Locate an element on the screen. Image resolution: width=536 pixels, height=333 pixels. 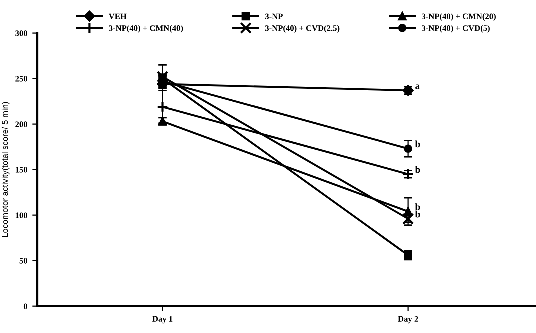
y-tick-label: 150 is located at coordinates (22, 170).